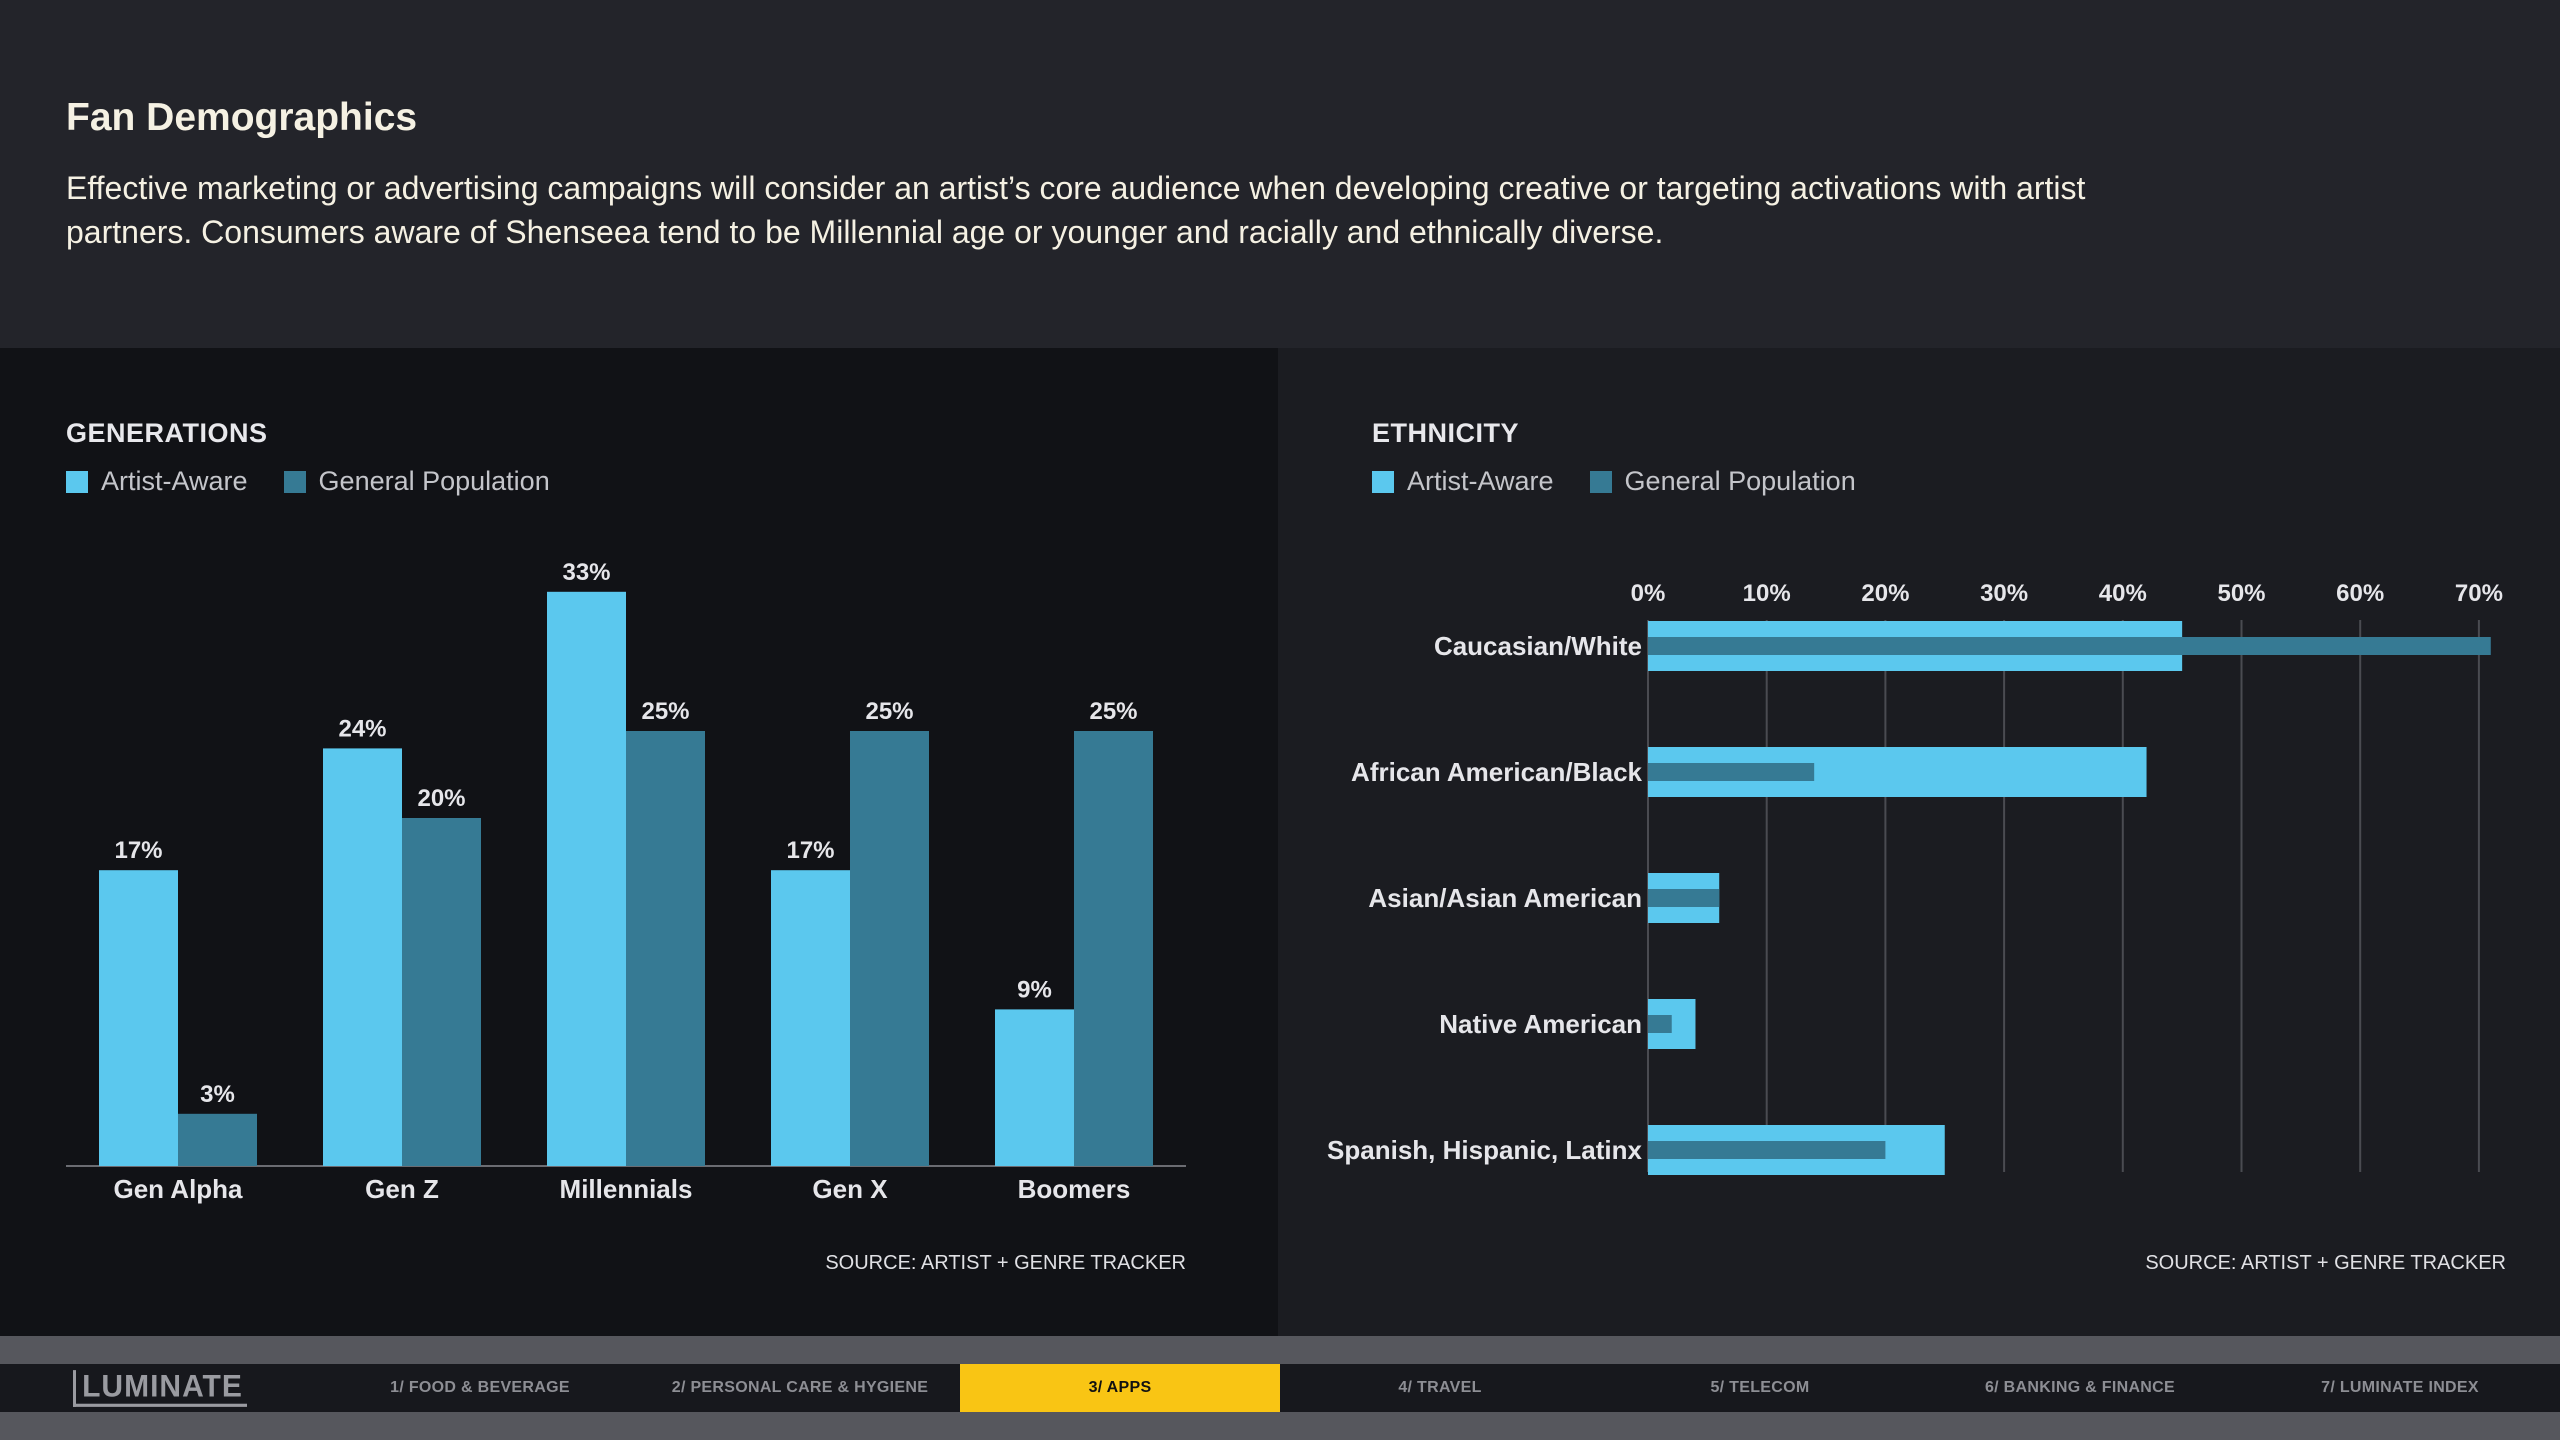 The height and width of the screenshot is (1440, 2560). I want to click on x-tick-label: Gen Alpha, so click(178, 1189).